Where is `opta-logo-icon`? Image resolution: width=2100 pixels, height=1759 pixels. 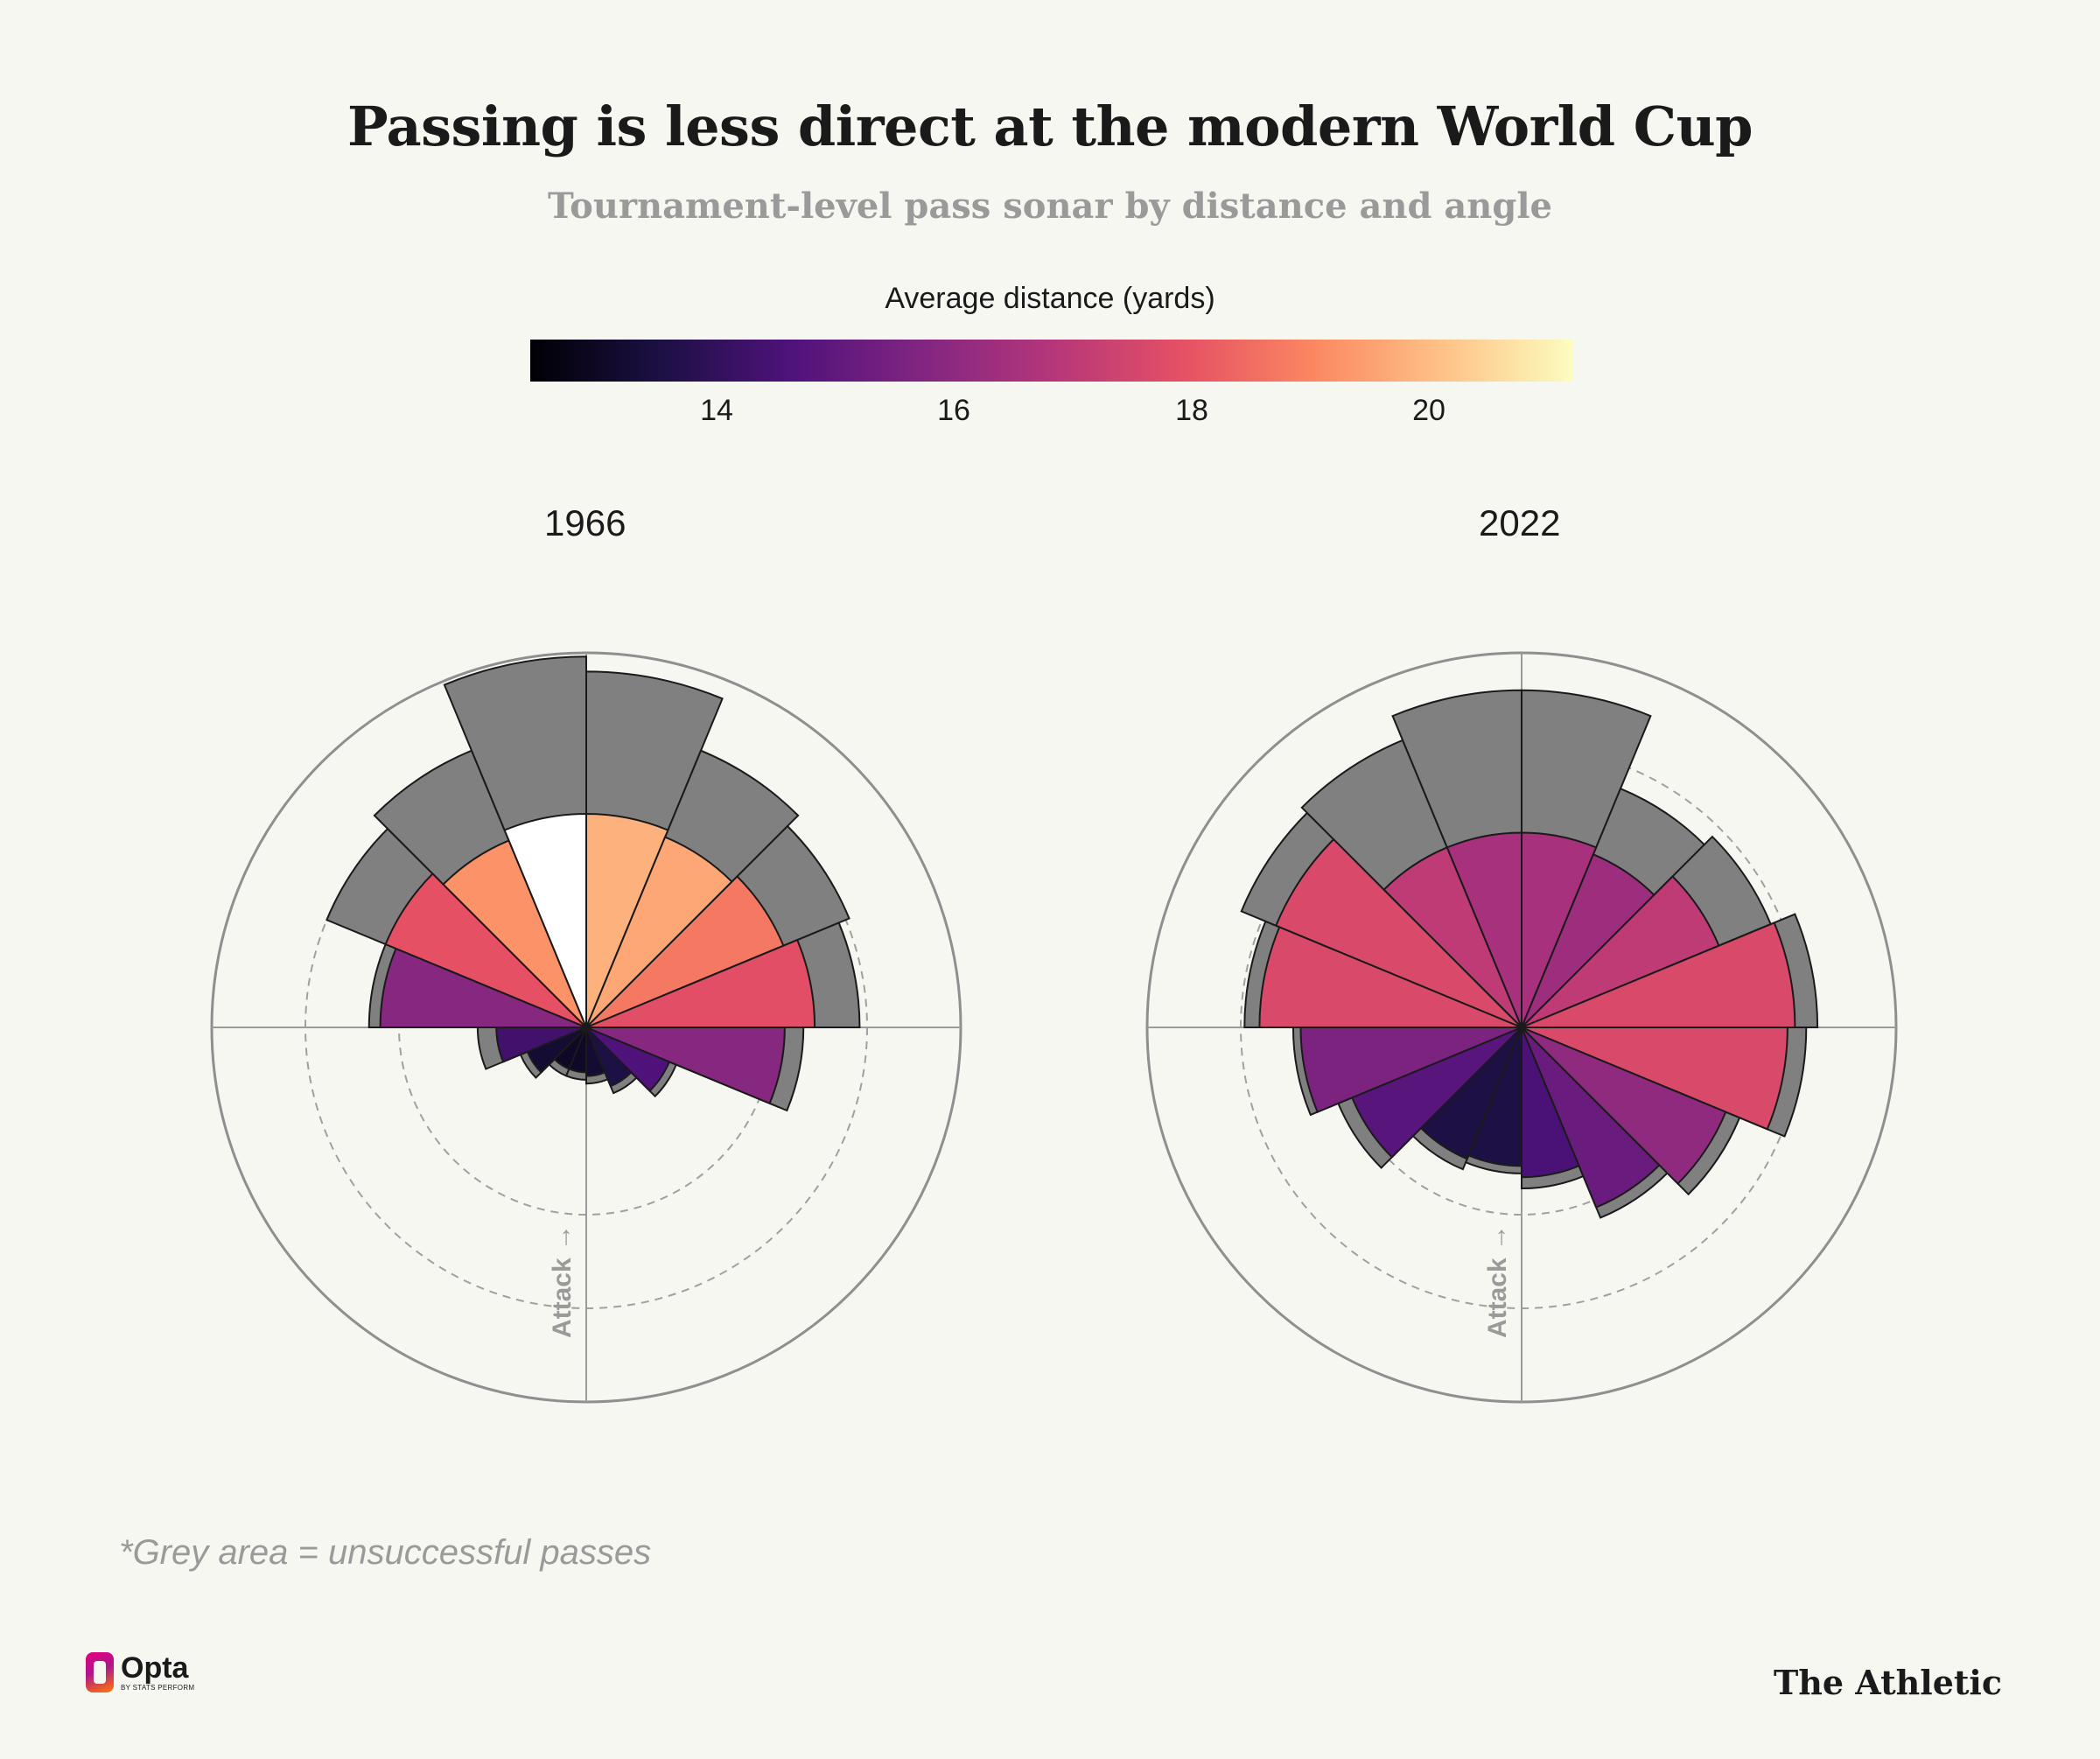
opta-logo-icon is located at coordinates (100, 1672).